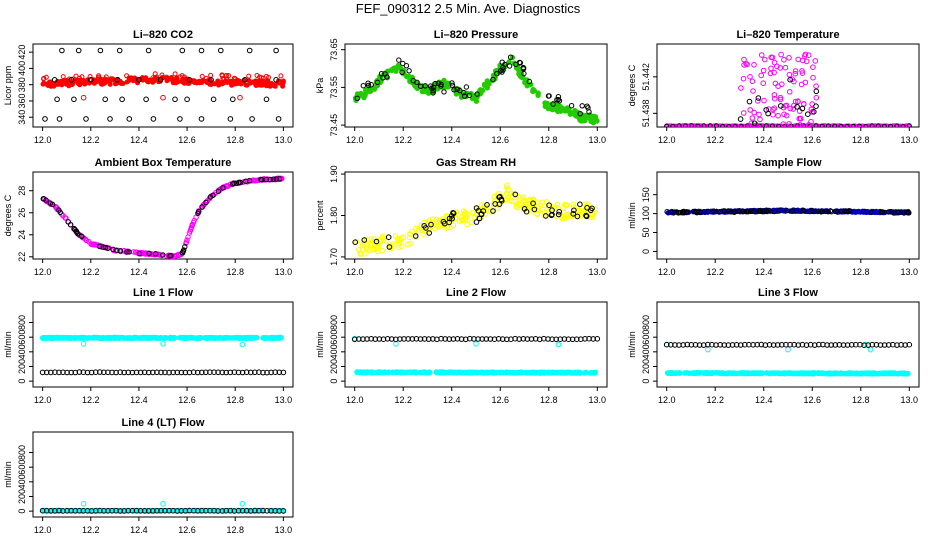 The height and width of the screenshot is (540, 936). Describe the element at coordinates (187, 530) in the screenshot. I see `x-tick-label: 12.6` at that location.